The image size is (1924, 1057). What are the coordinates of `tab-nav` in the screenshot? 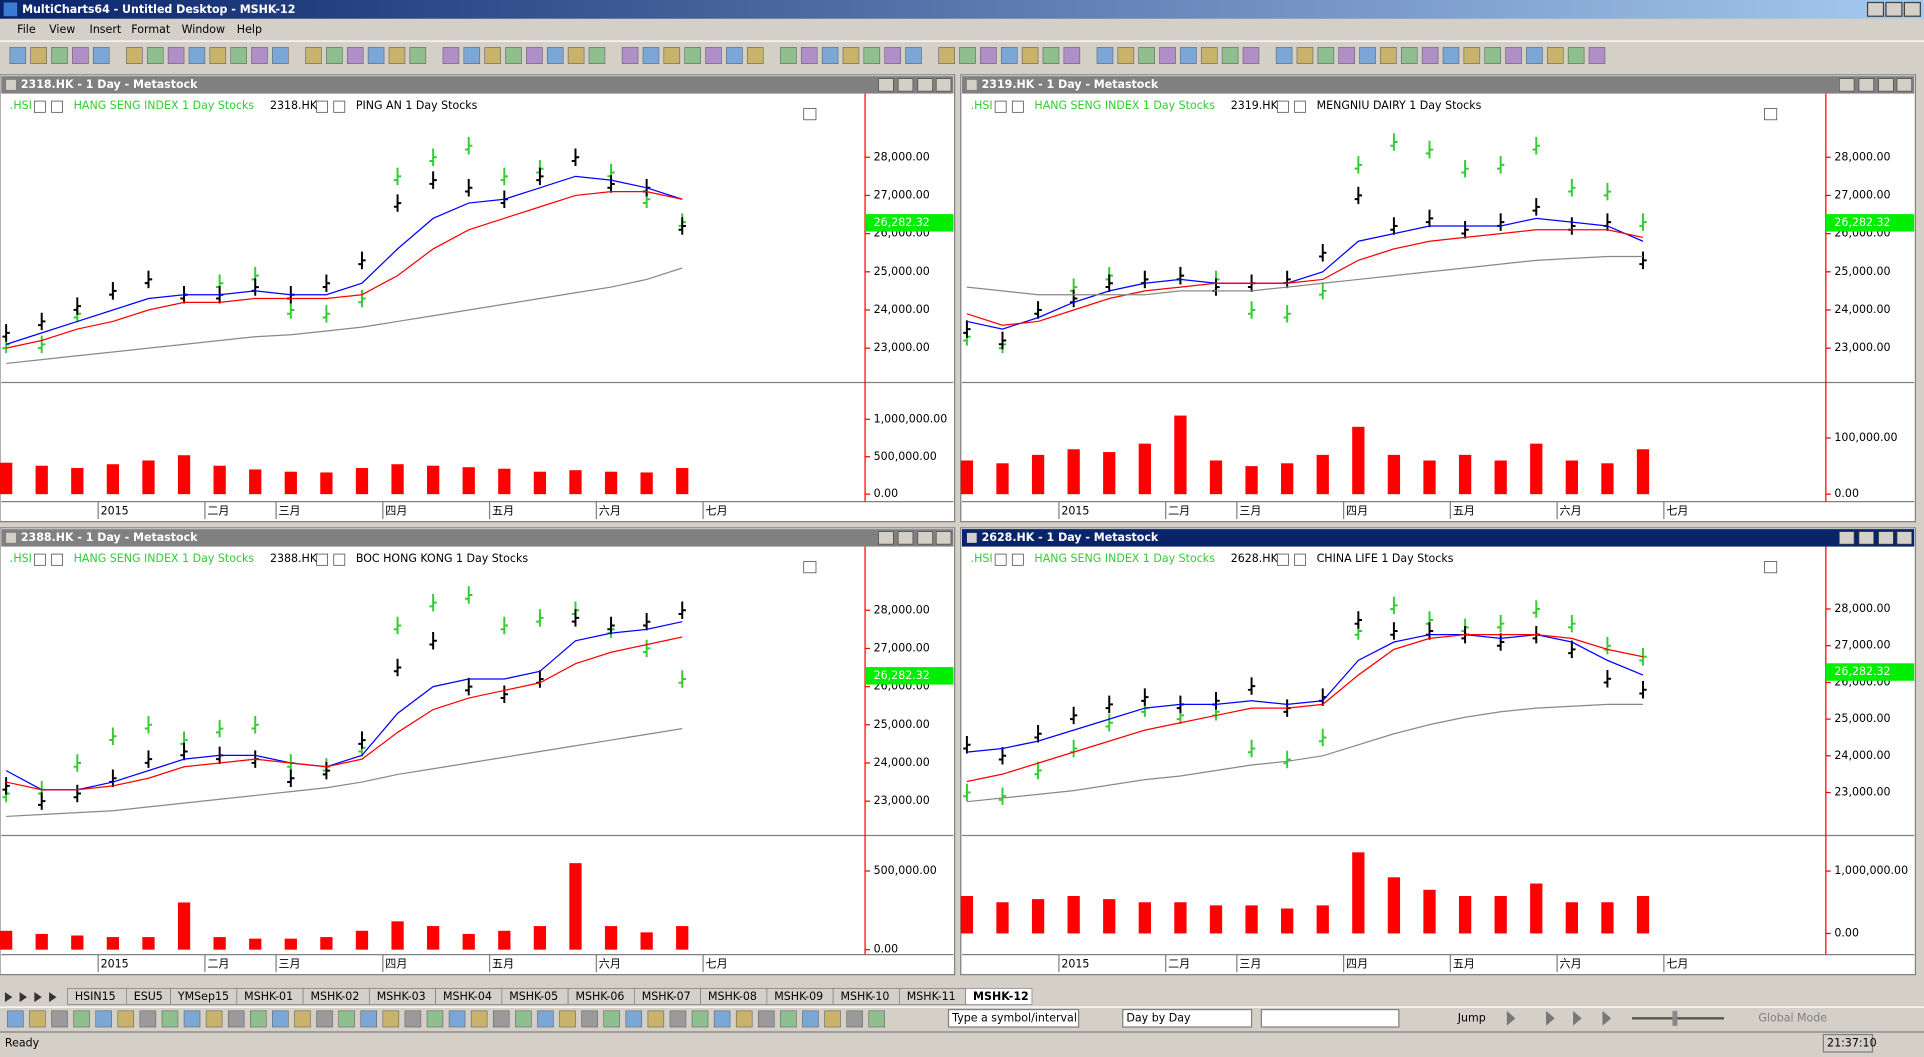 It's located at (8, 997).